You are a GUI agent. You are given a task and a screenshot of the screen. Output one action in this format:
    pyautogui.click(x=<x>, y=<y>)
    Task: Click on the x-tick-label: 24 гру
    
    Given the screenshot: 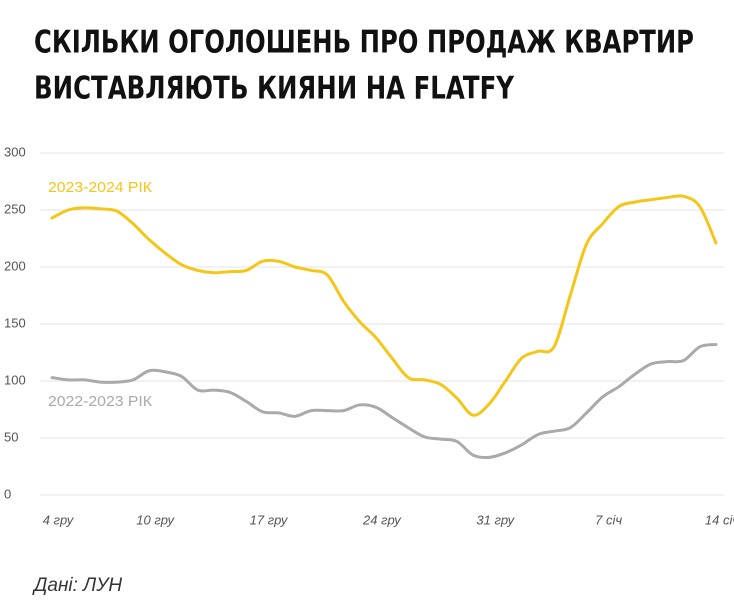 What is the action you would take?
    pyautogui.click(x=382, y=519)
    